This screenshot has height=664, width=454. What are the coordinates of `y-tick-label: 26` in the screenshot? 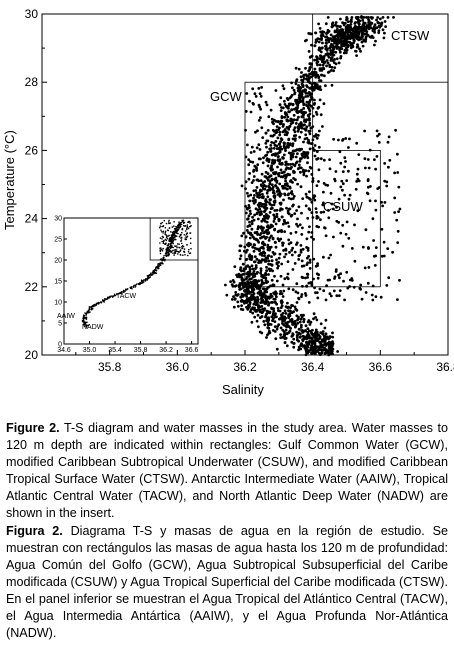 It's located at (32, 150).